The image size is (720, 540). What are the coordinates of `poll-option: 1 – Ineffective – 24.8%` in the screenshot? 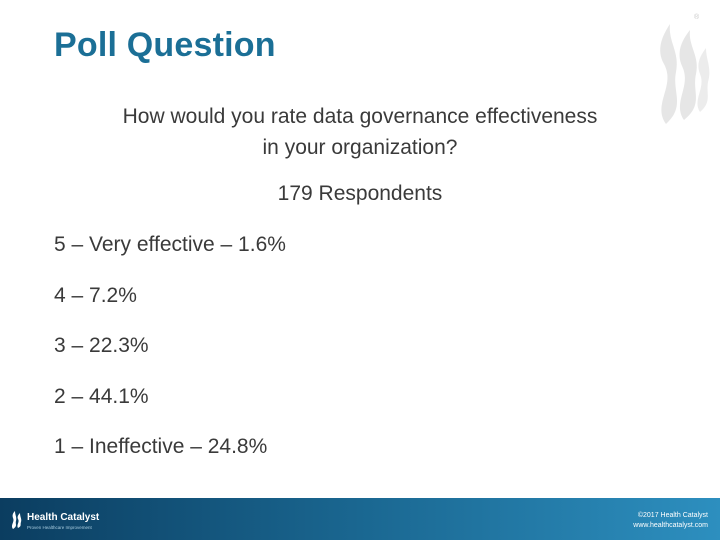 It's located at (161, 446).